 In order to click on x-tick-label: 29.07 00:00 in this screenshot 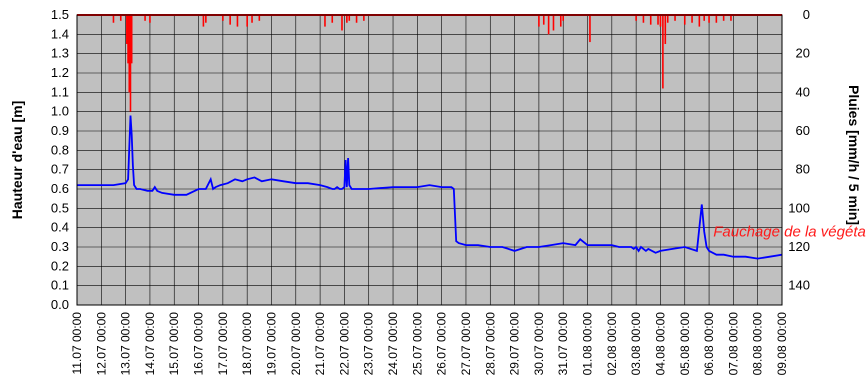, I will do `click(515, 344)`.